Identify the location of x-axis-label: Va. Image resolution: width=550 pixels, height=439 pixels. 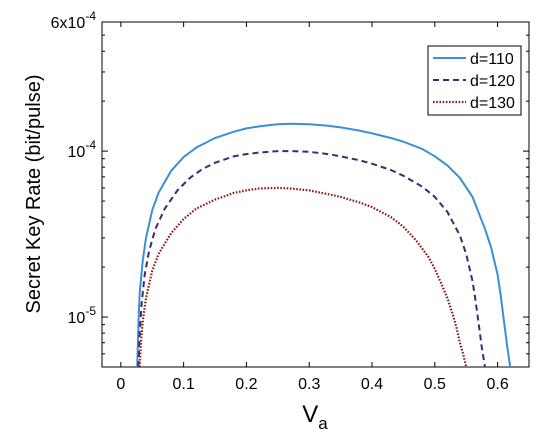
(315, 417).